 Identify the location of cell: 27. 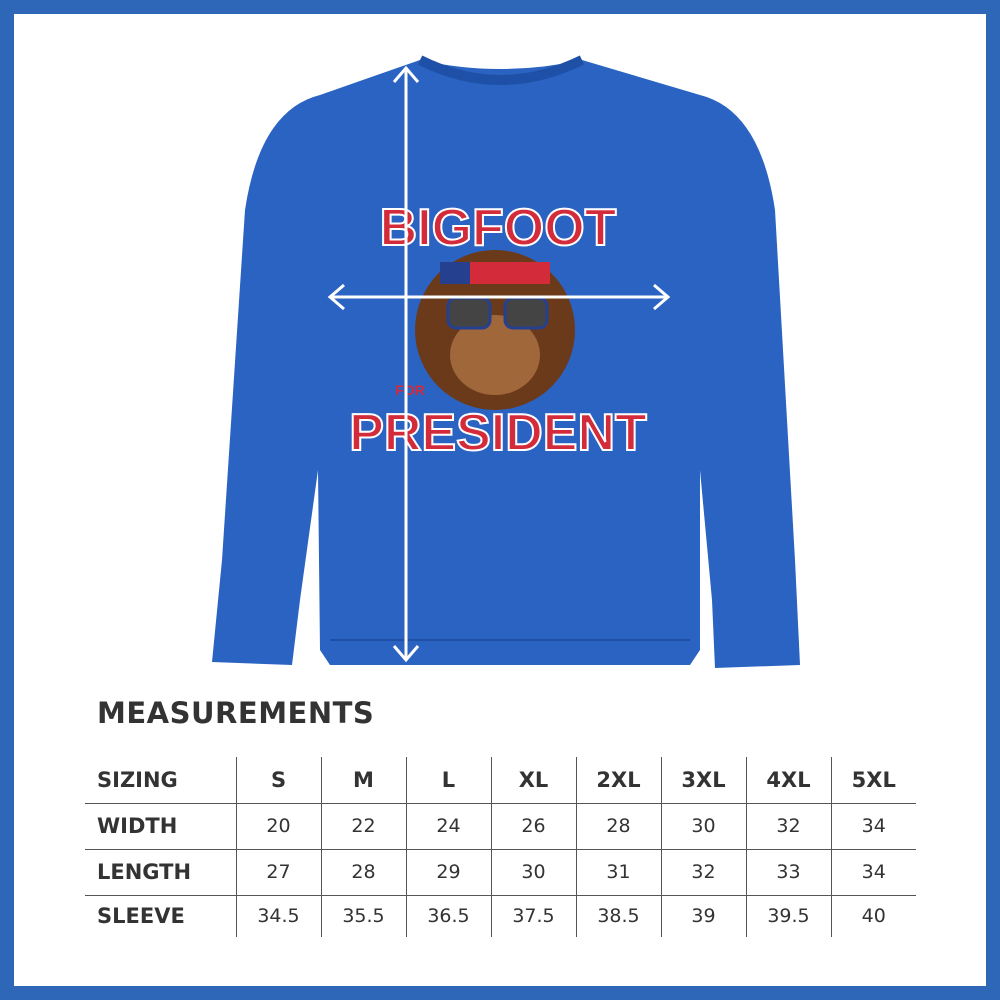
(278, 871).